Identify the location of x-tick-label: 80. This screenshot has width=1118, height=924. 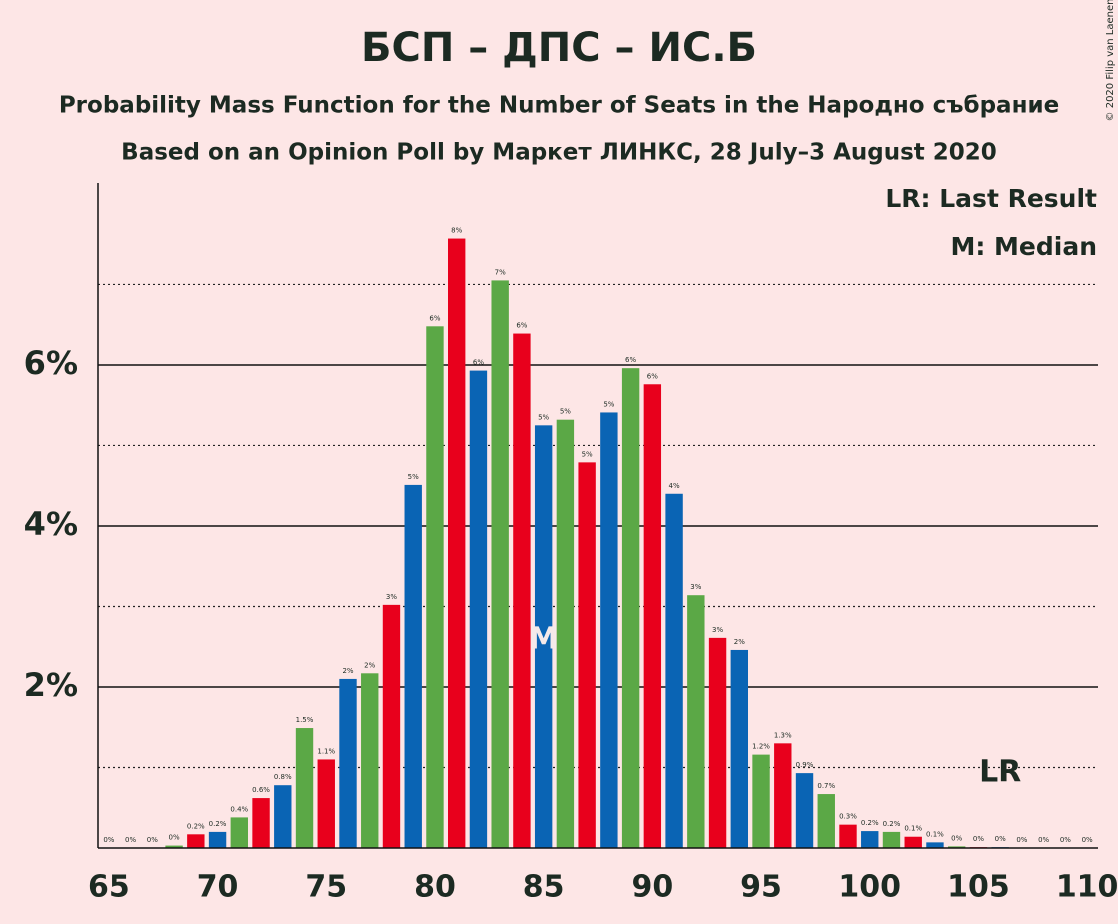
(435, 887).